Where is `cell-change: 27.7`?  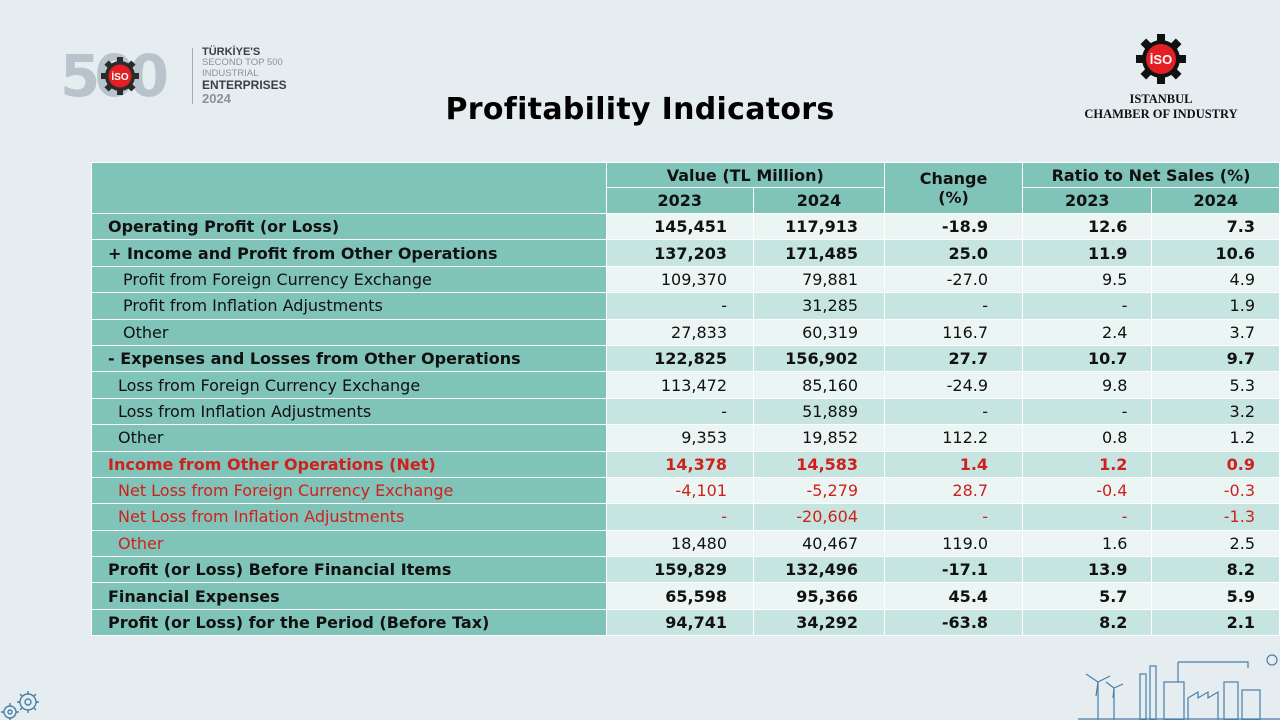 cell-change: 27.7 is located at coordinates (954, 358).